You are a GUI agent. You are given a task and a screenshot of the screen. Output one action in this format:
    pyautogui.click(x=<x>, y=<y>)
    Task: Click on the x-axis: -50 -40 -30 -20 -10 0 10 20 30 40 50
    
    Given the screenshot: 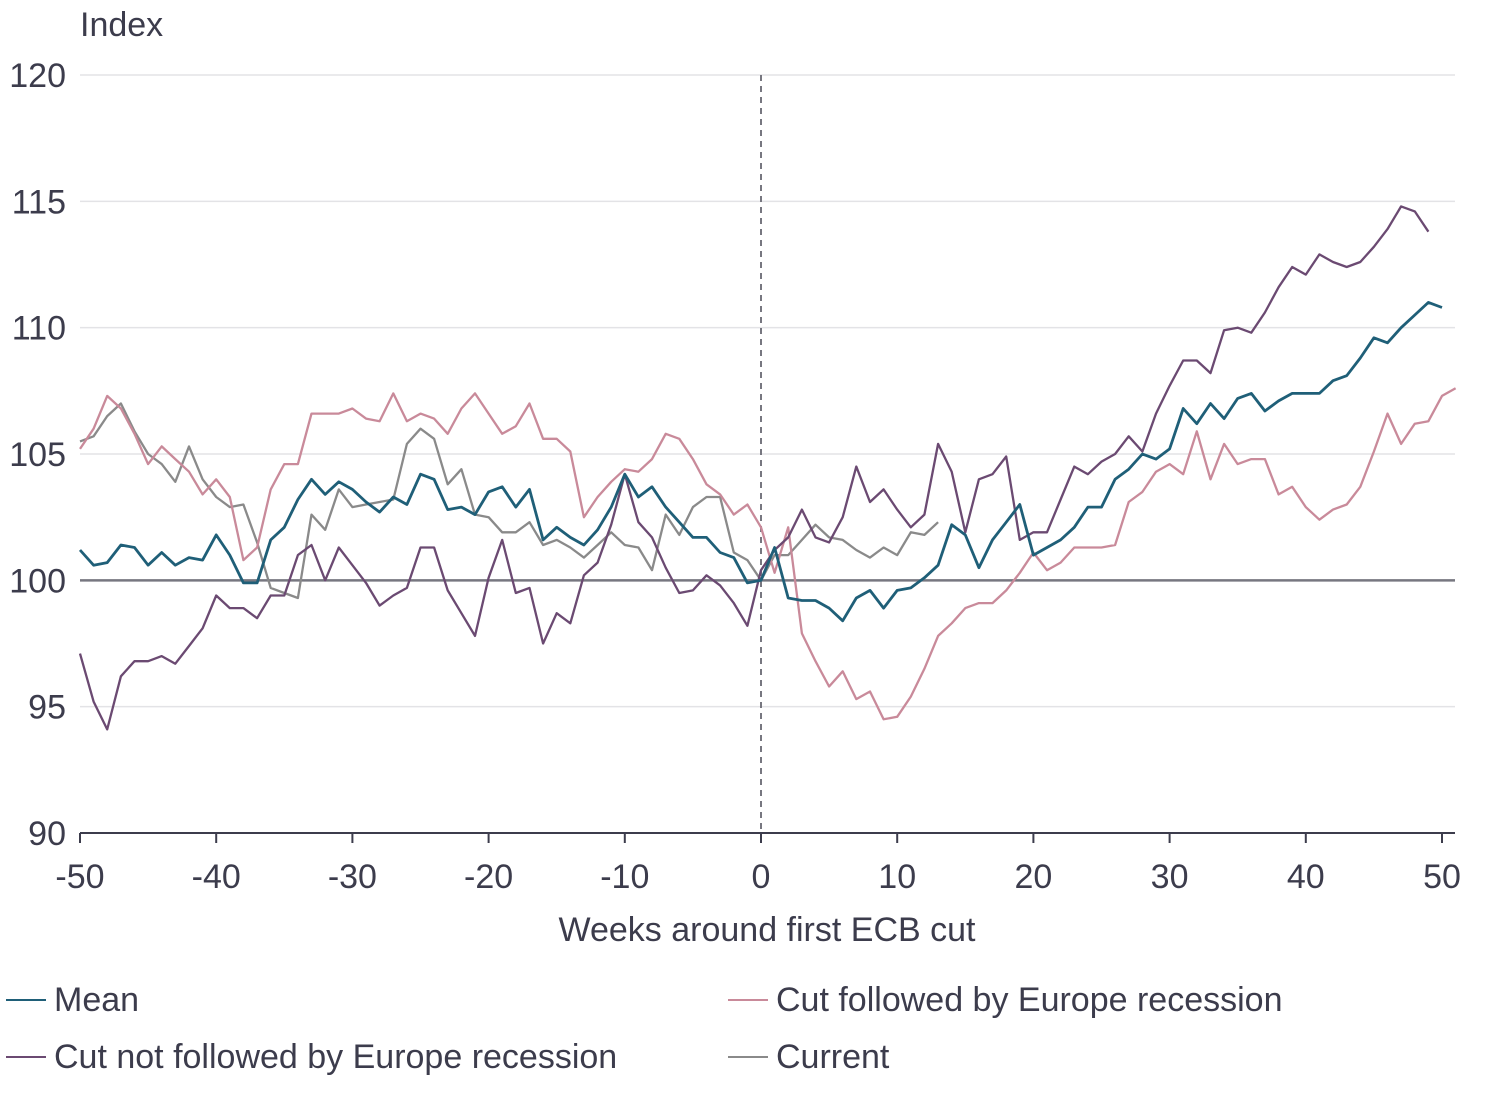 What is the action you would take?
    pyautogui.click(x=758, y=864)
    